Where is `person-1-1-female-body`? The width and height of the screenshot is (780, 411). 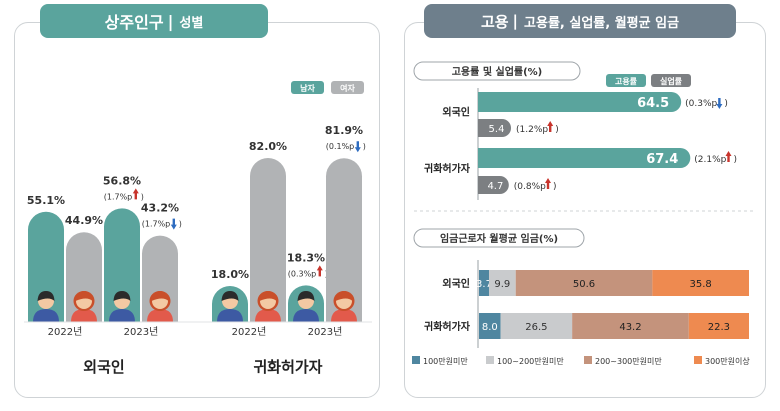 person-1-1-female-body is located at coordinates (344, 315).